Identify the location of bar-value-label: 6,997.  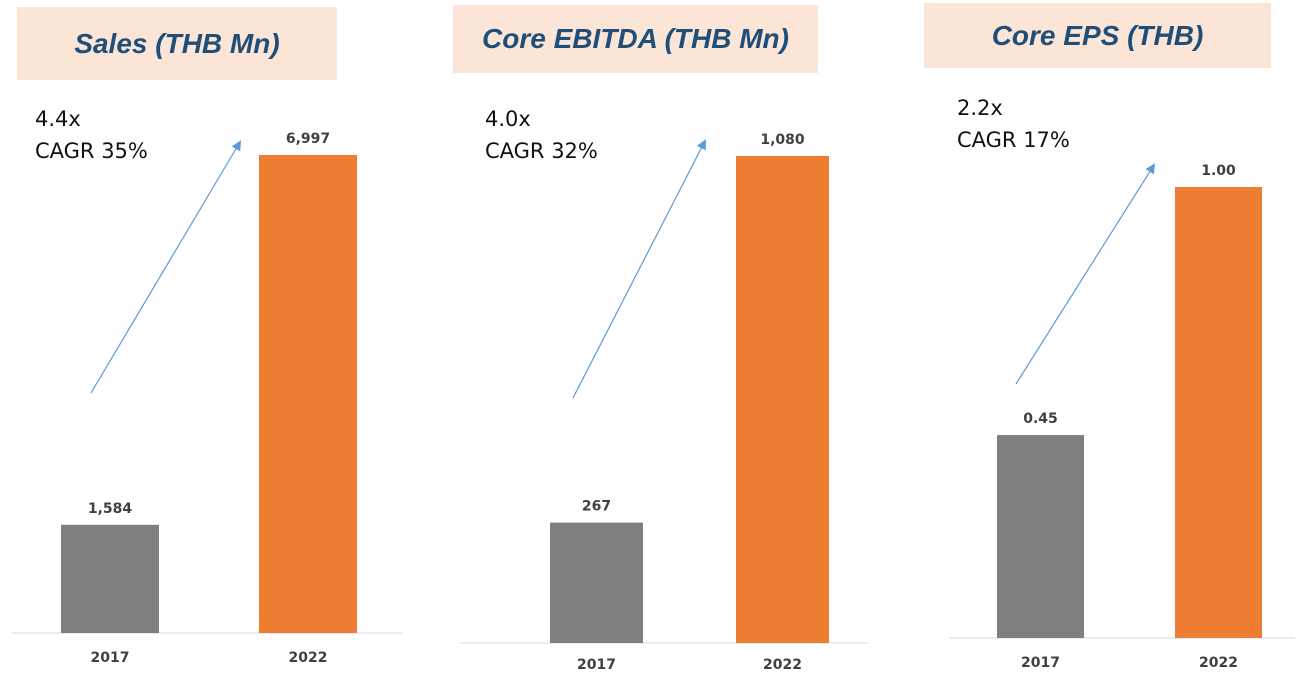
(308, 139).